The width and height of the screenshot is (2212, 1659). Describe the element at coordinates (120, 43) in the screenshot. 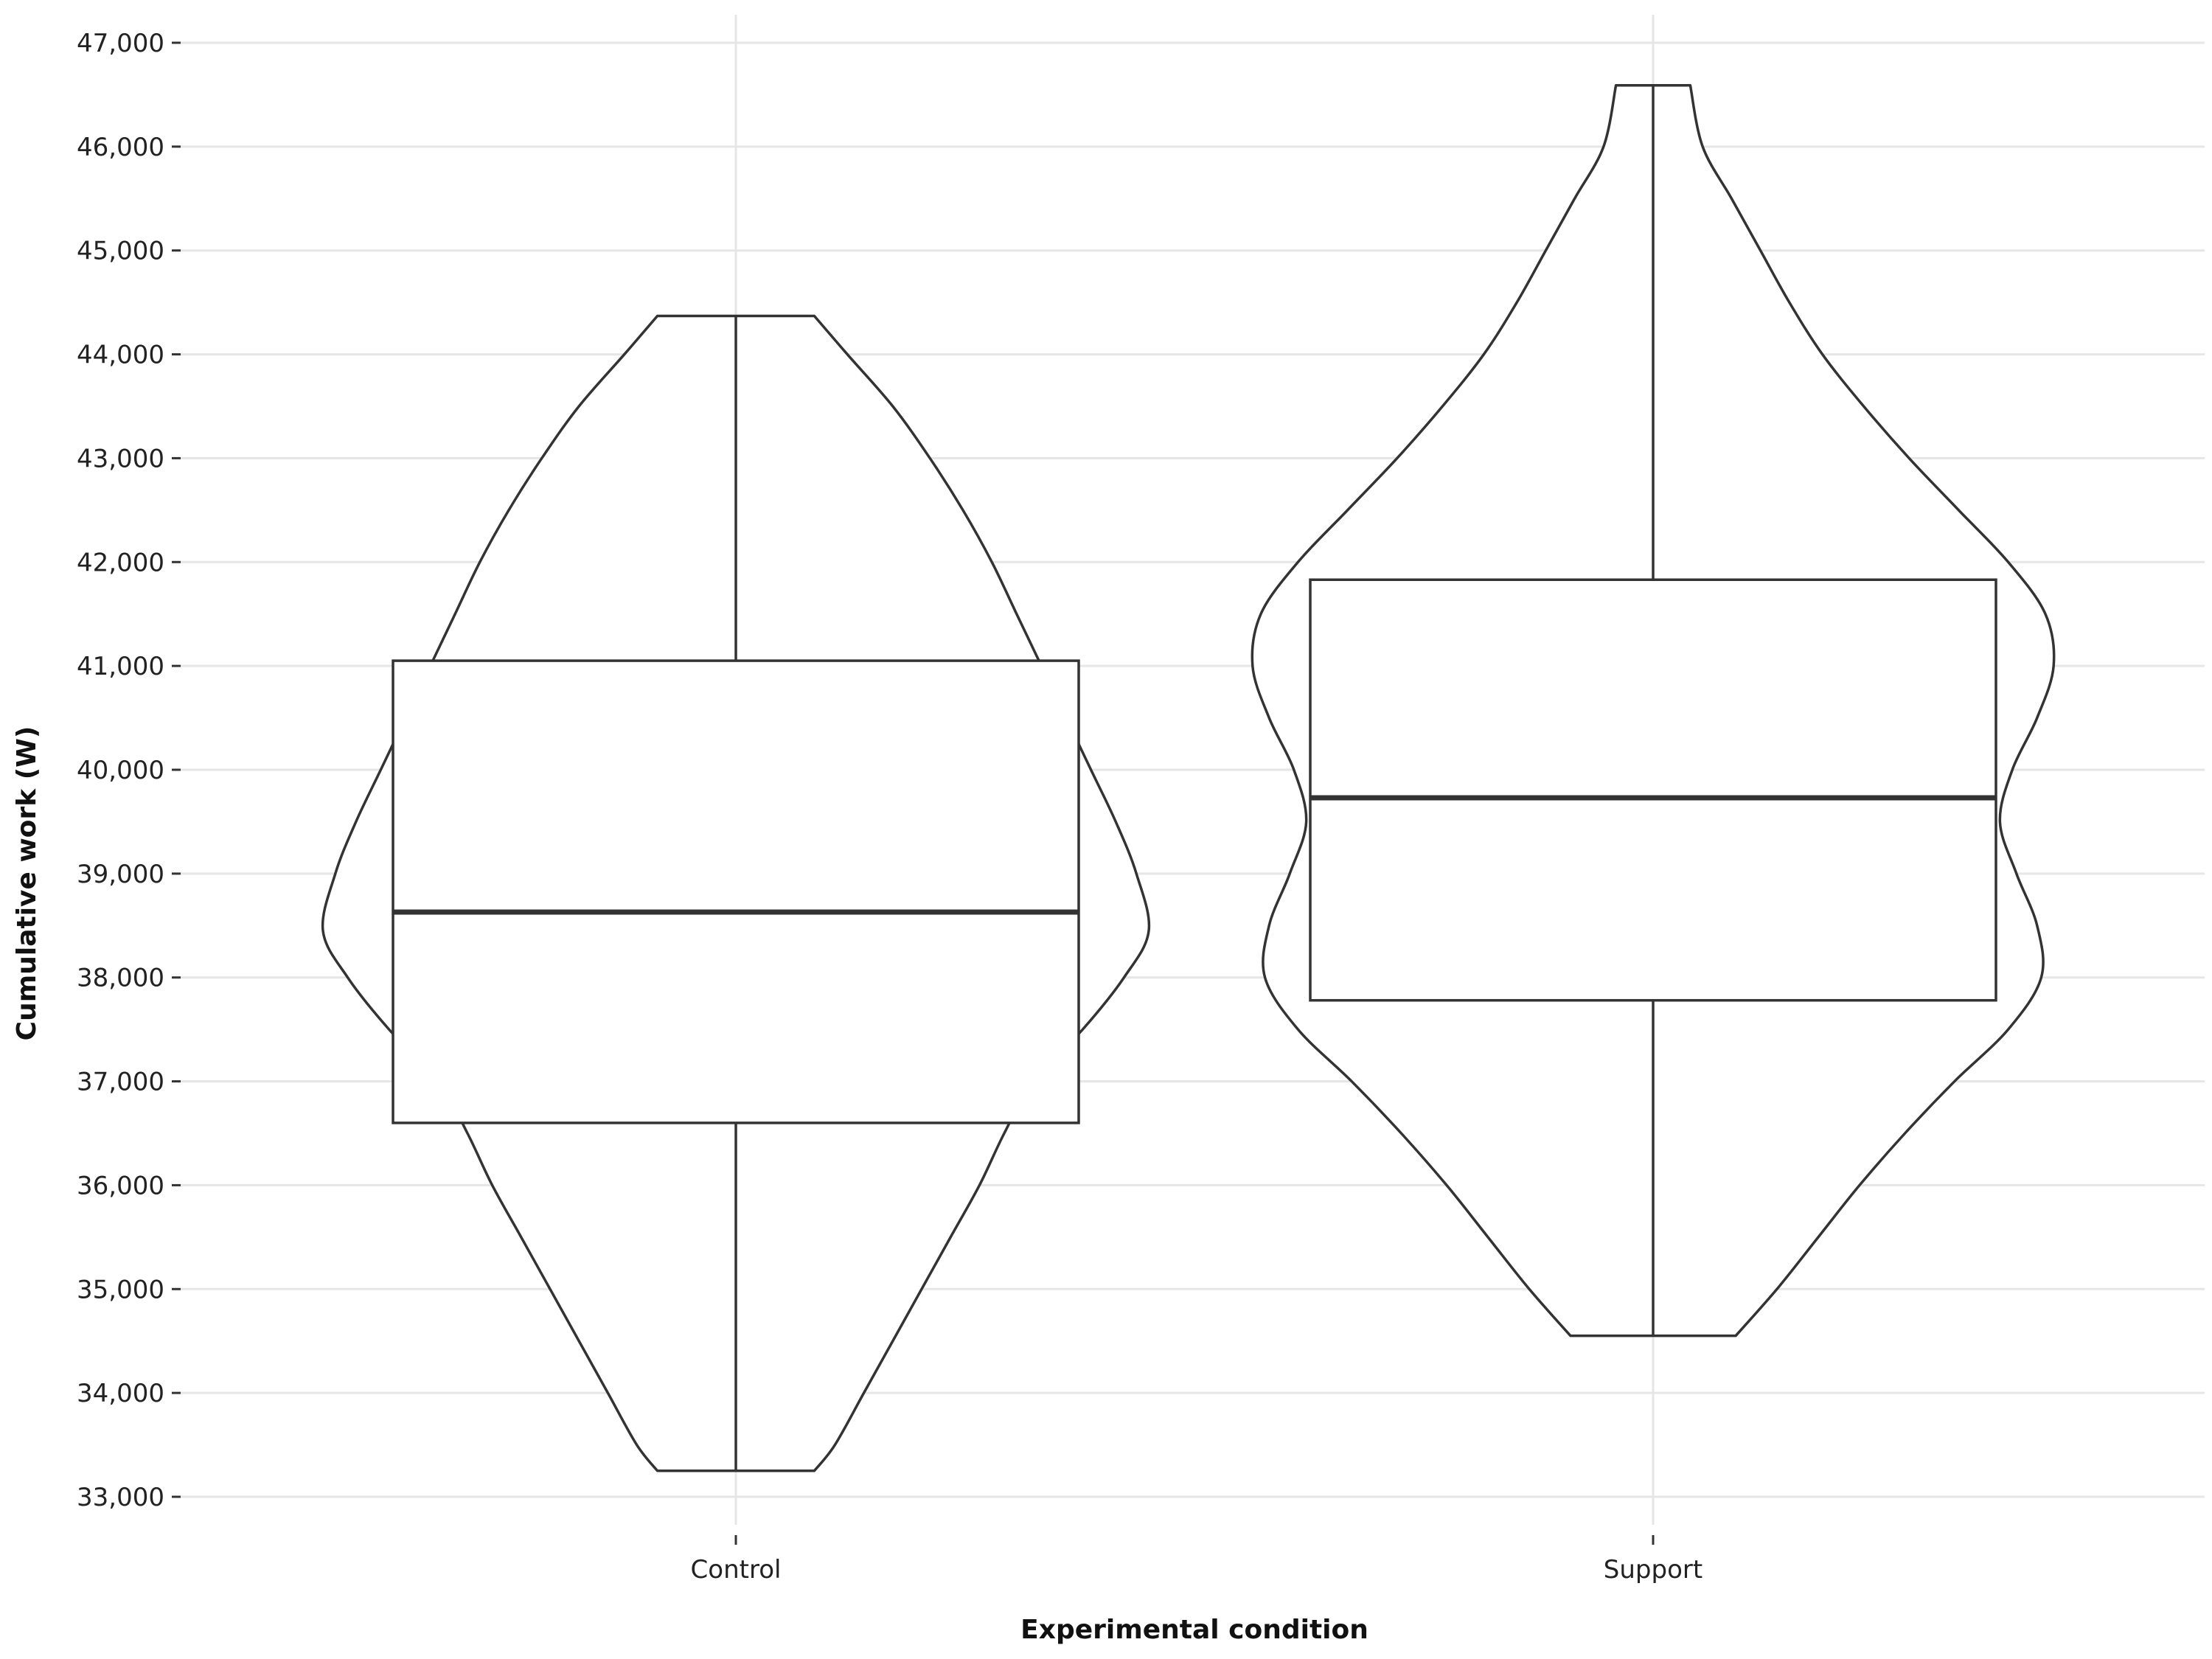

I see `y-tick-label: 47,000` at that location.